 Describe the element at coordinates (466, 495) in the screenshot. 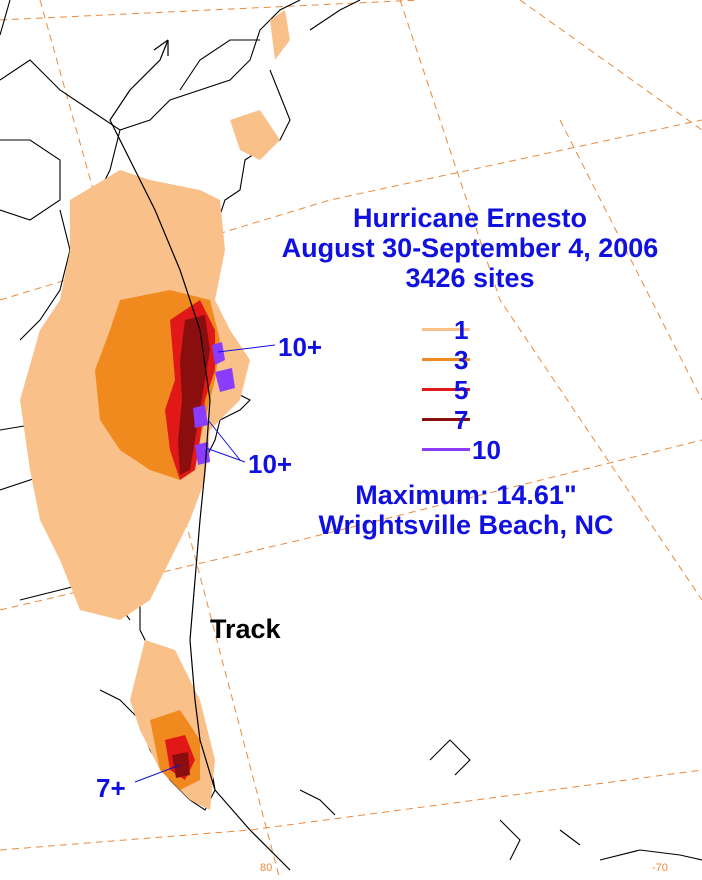

I see `maximum-value: Maximum: 14.61"` at that location.